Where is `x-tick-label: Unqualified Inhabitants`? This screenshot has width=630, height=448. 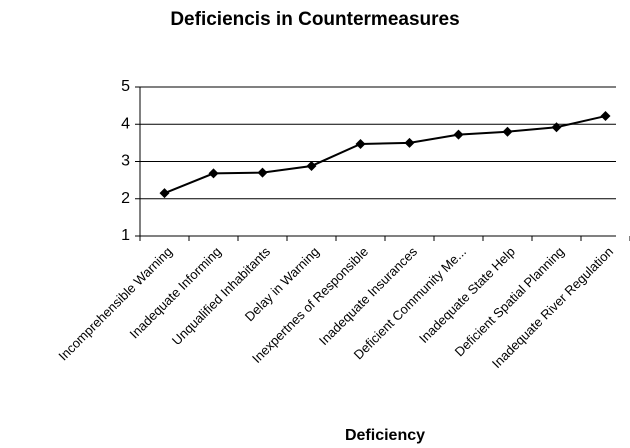 x-tick-label: Unqualified Inhabitants is located at coordinates (221, 296).